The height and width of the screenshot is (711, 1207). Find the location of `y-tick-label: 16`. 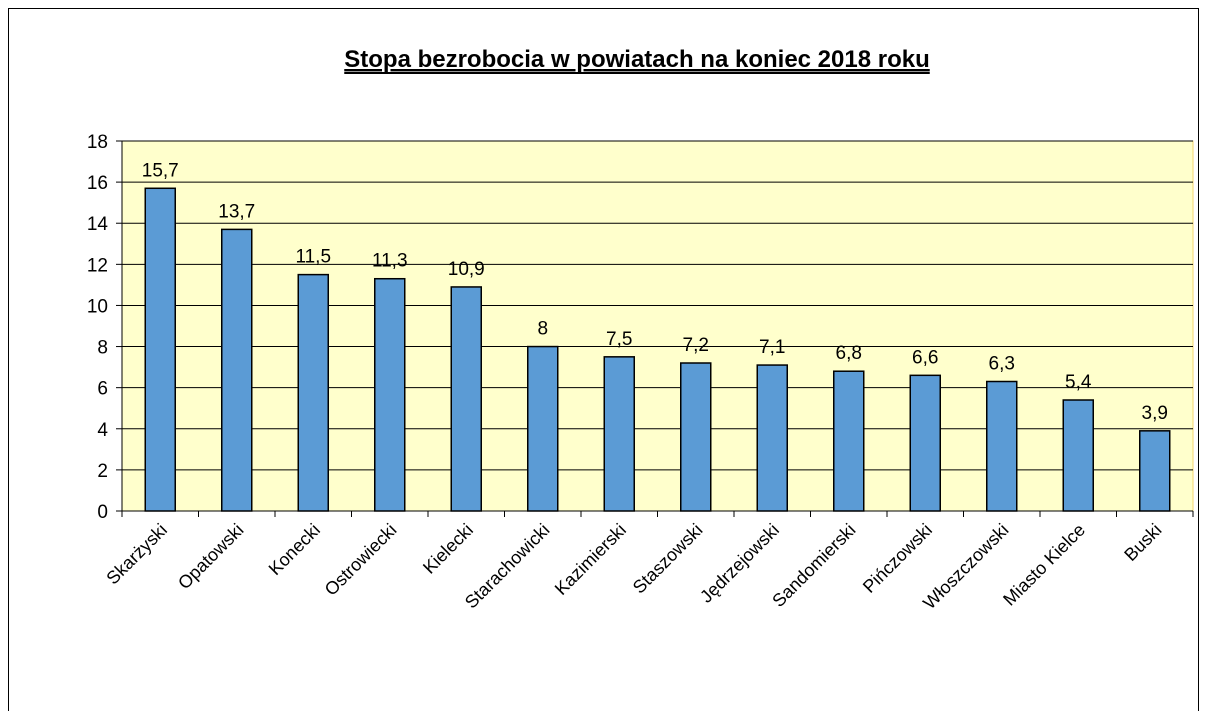

y-tick-label: 16 is located at coordinates (97, 183).